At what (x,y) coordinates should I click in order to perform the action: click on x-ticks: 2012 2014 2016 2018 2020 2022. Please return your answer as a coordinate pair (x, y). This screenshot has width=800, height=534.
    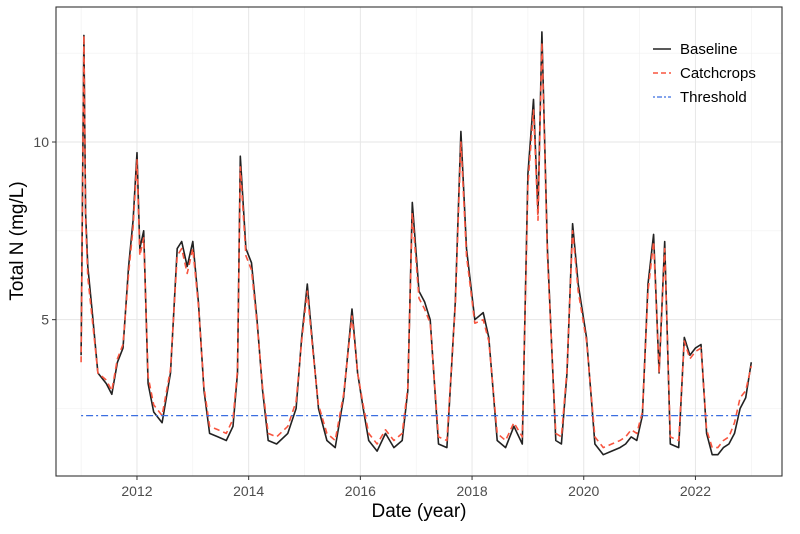
    Looking at the image, I should click on (416, 487).